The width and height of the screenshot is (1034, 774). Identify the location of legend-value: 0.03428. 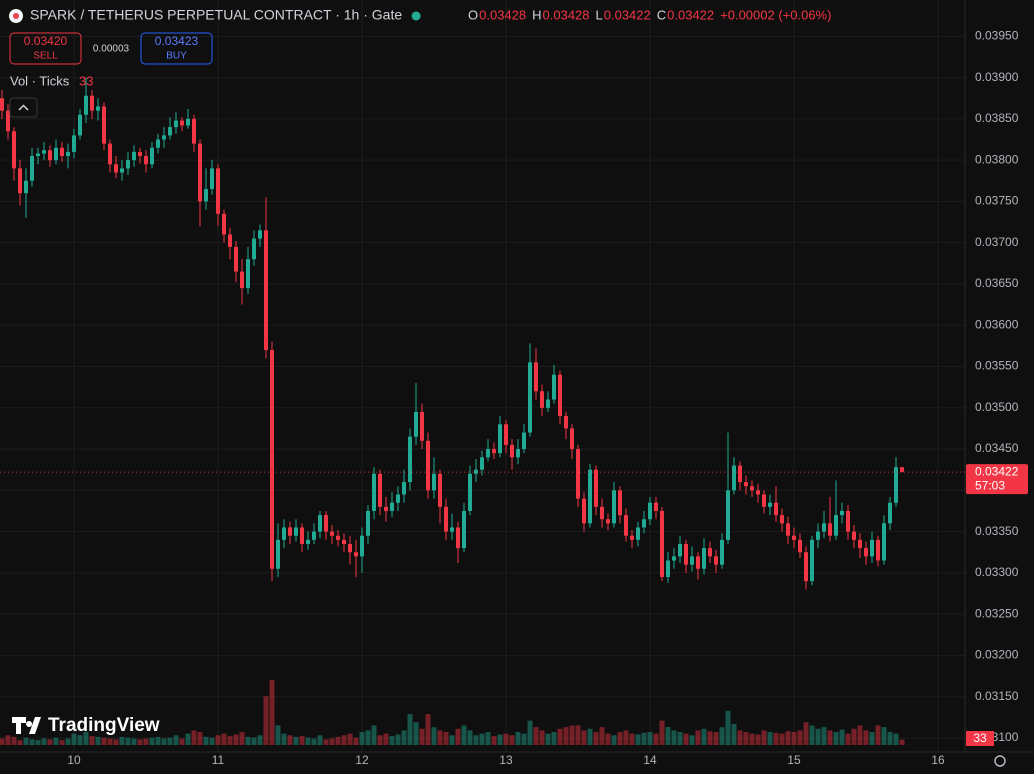
(566, 14).